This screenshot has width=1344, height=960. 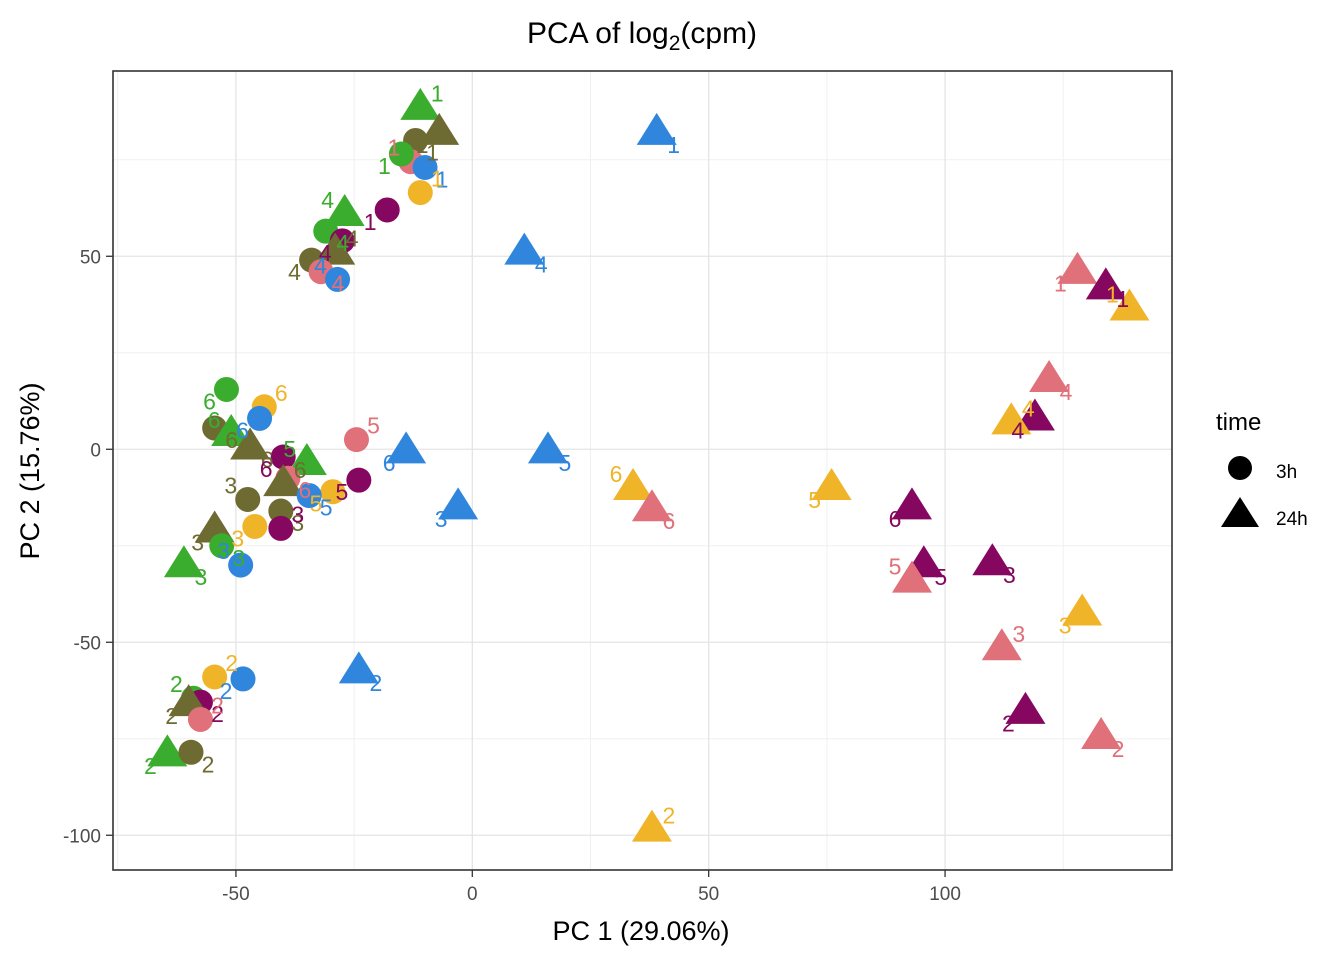 I want to click on y-tick-label: -50, so click(x=87, y=643).